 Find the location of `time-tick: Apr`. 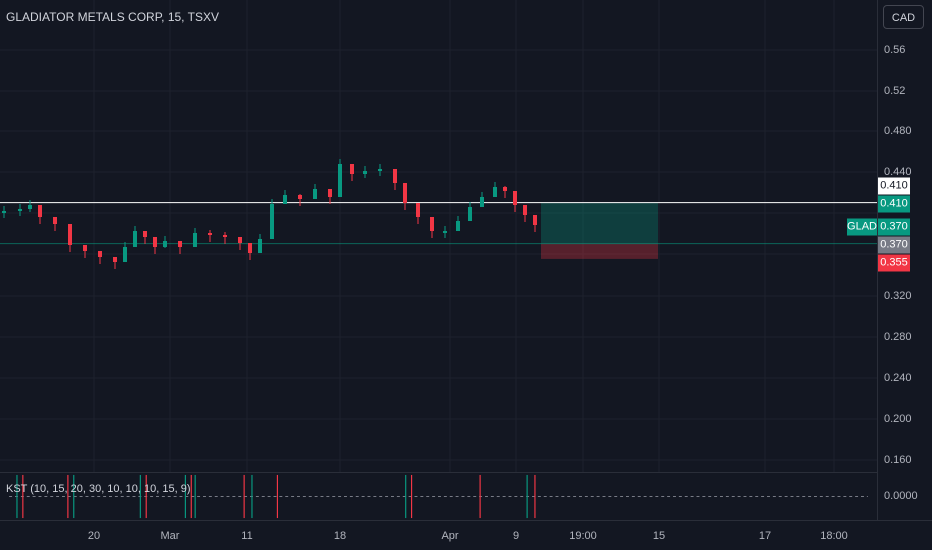

time-tick: Apr is located at coordinates (450, 536).